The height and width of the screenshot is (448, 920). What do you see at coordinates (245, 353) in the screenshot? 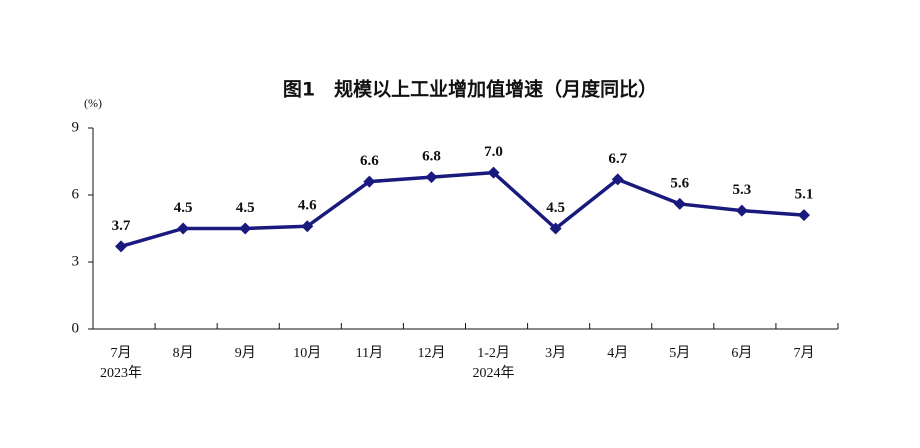
I see `x-tick-label: 9月` at bounding box center [245, 353].